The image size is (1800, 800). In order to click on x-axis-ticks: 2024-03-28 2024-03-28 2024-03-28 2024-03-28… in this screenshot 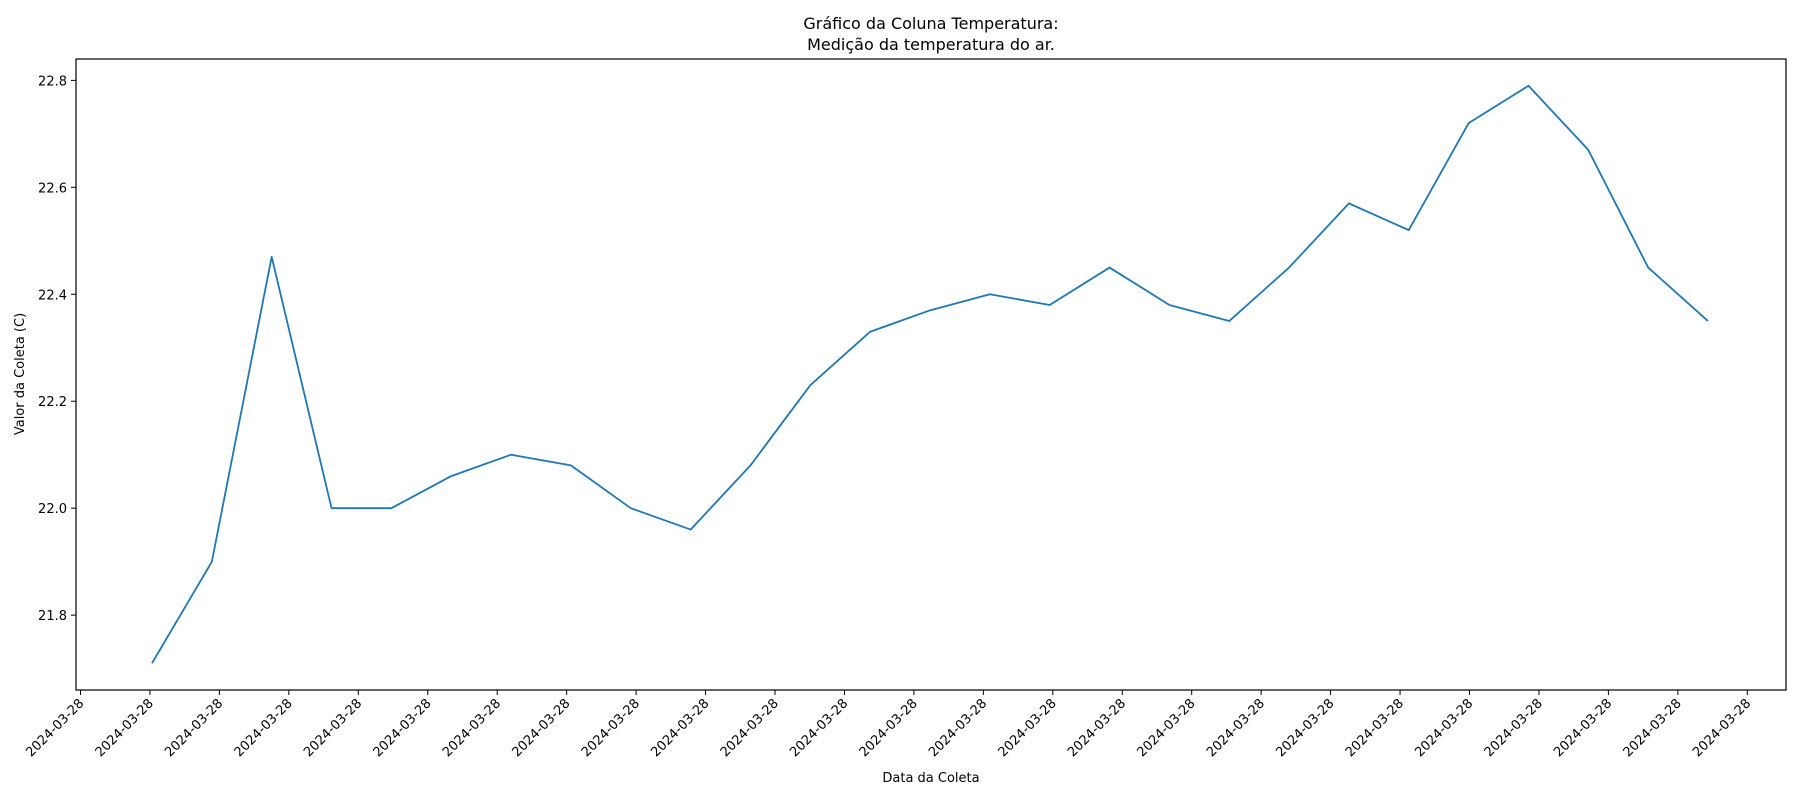, I will do `click(888, 725)`.